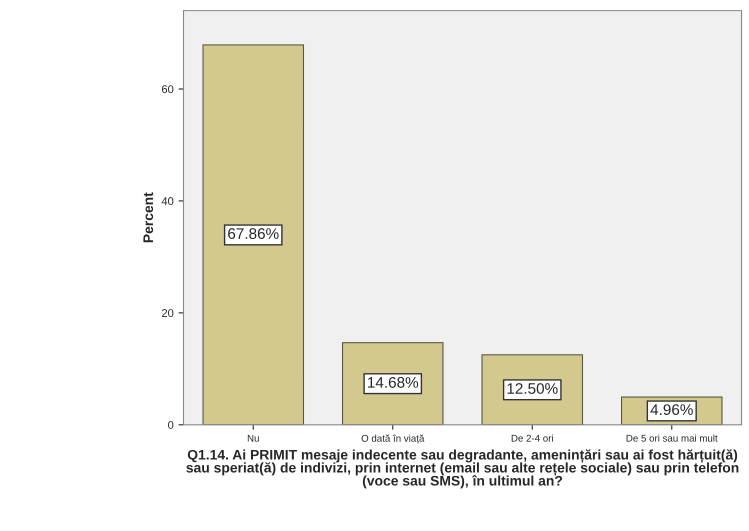  What do you see at coordinates (171, 425) in the screenshot?
I see `y-tick-label: 0` at bounding box center [171, 425].